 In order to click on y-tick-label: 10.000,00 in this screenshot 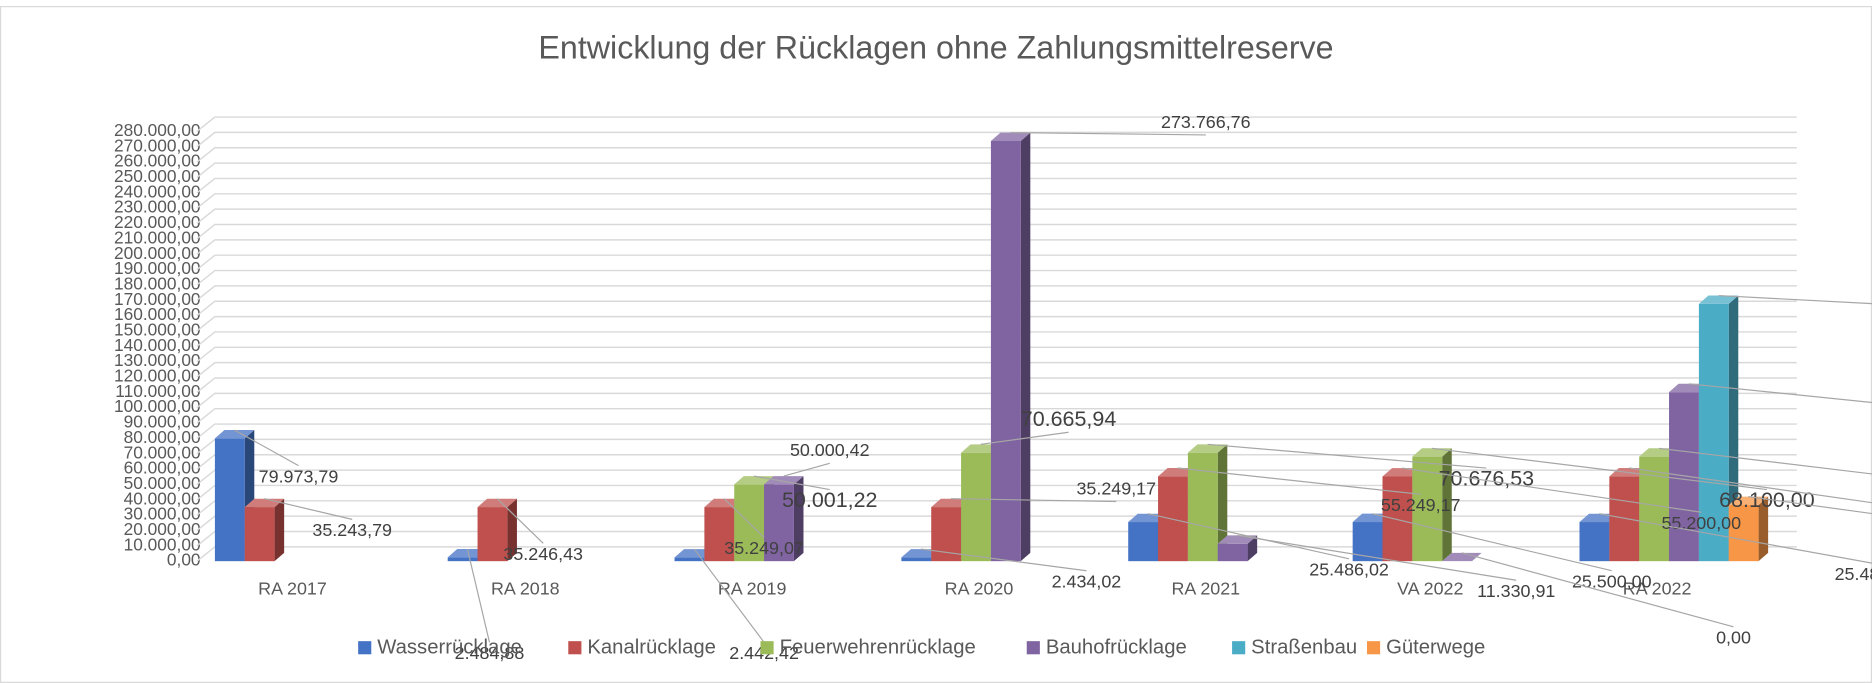, I will do `click(162, 544)`.